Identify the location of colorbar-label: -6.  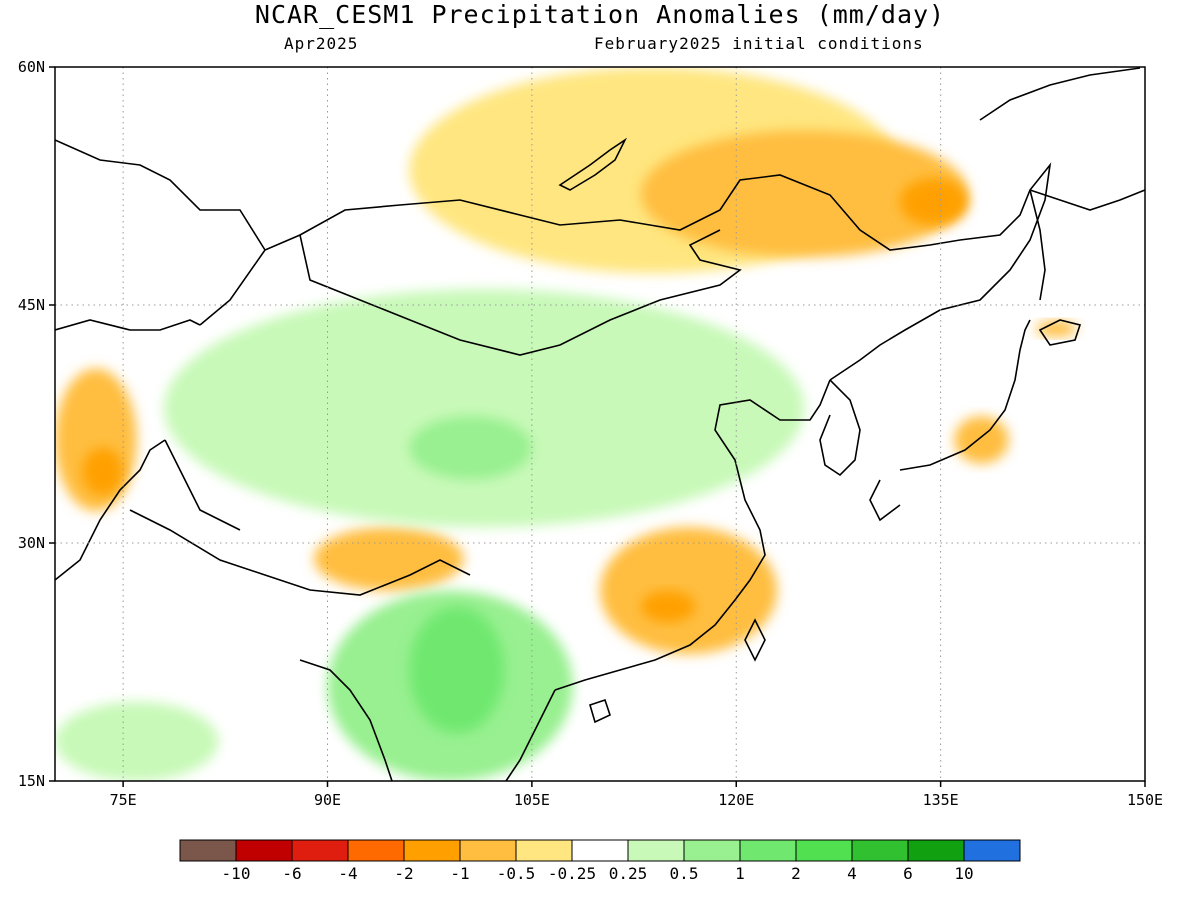
(291, 873).